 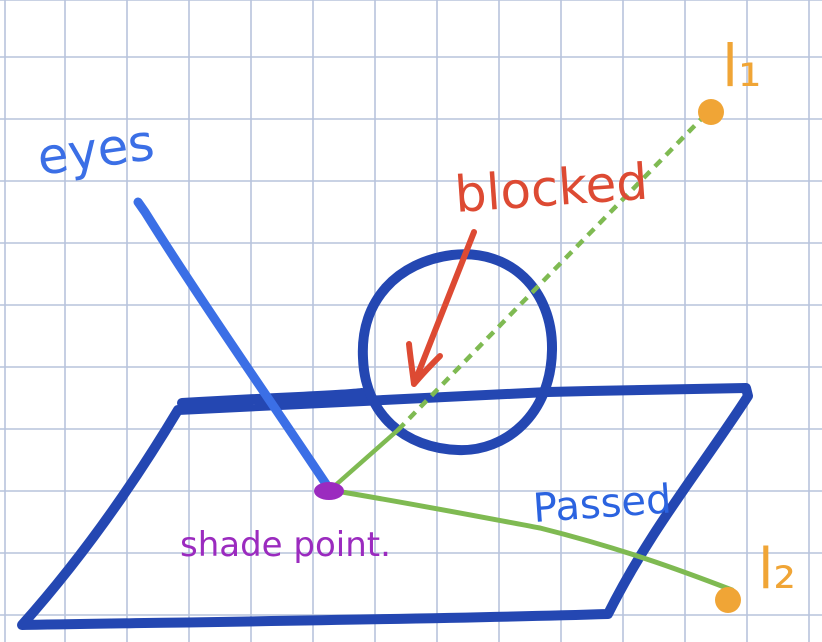 I want to click on blocked-arrow, so click(x=441, y=308).